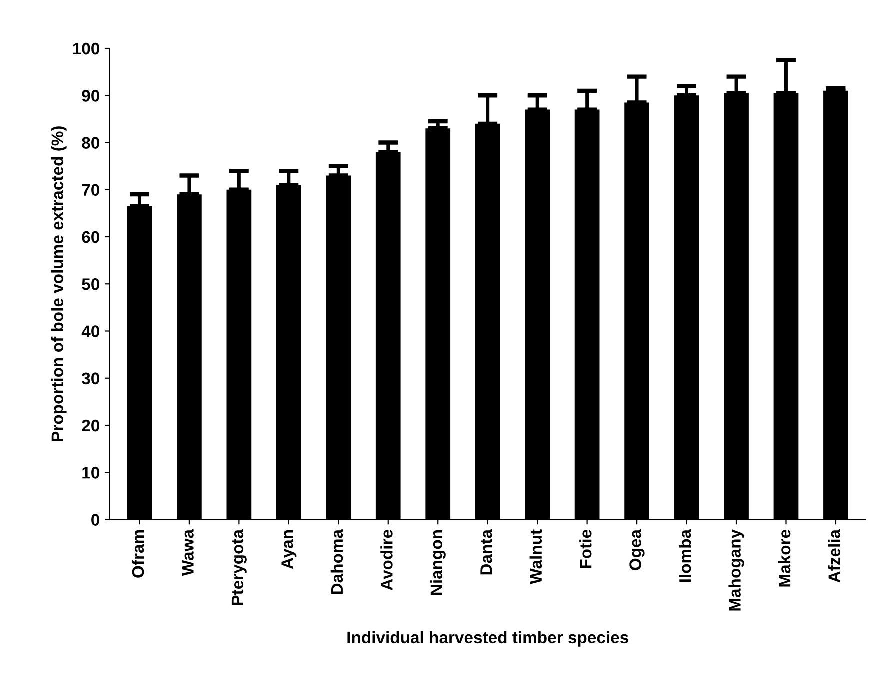 The width and height of the screenshot is (879, 693). Describe the element at coordinates (91, 96) in the screenshot. I see `y-tick-label: 90` at that location.